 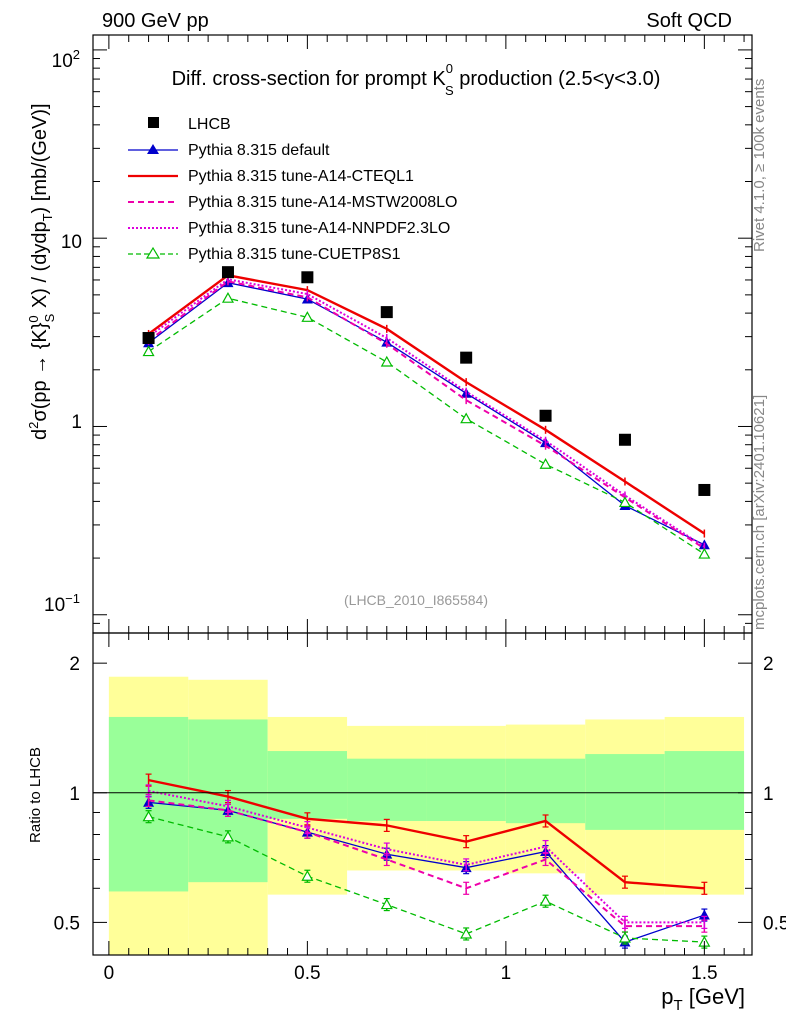 What do you see at coordinates (62, 603) in the screenshot?
I see `y-tick-label-0.1: 10⁻¹` at bounding box center [62, 603].